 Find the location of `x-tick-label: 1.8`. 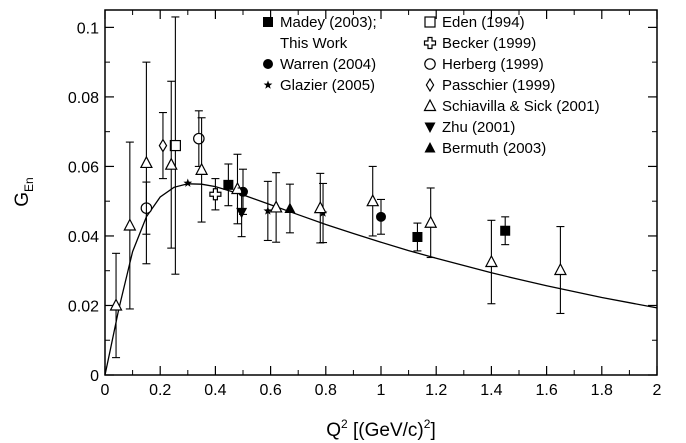

x-tick-label: 1.8 is located at coordinates (602, 390).